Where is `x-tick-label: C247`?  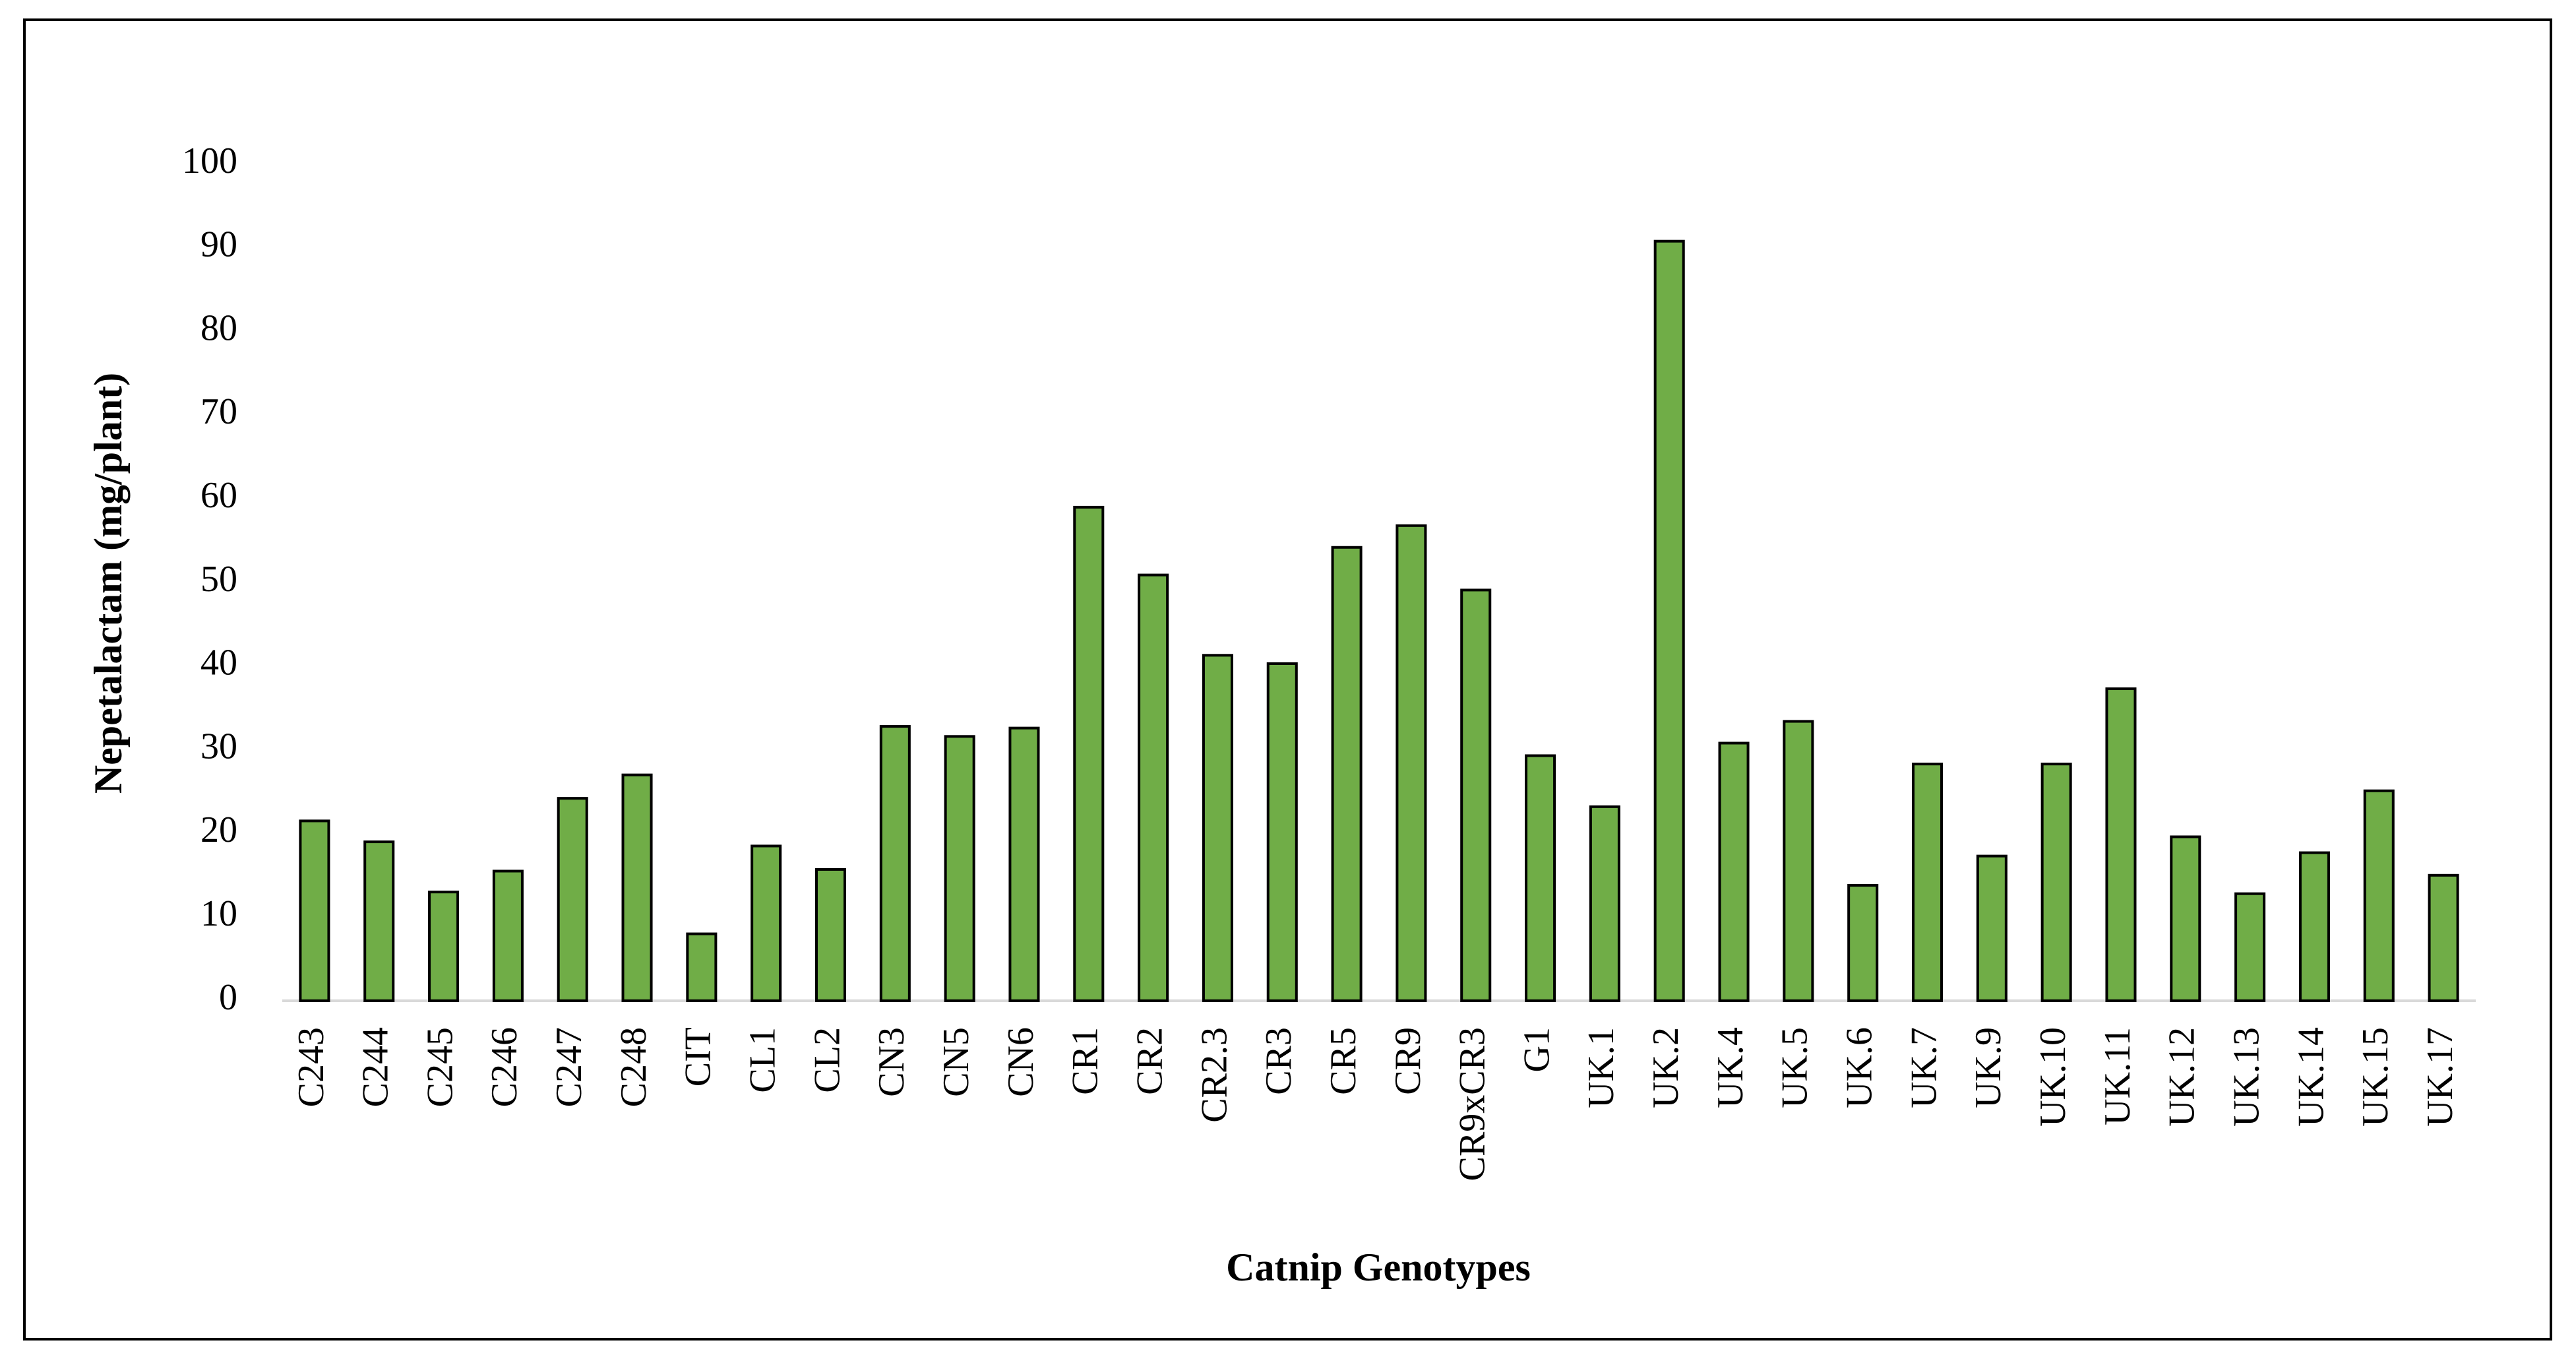
x-tick-label: C247 is located at coordinates (569, 1067).